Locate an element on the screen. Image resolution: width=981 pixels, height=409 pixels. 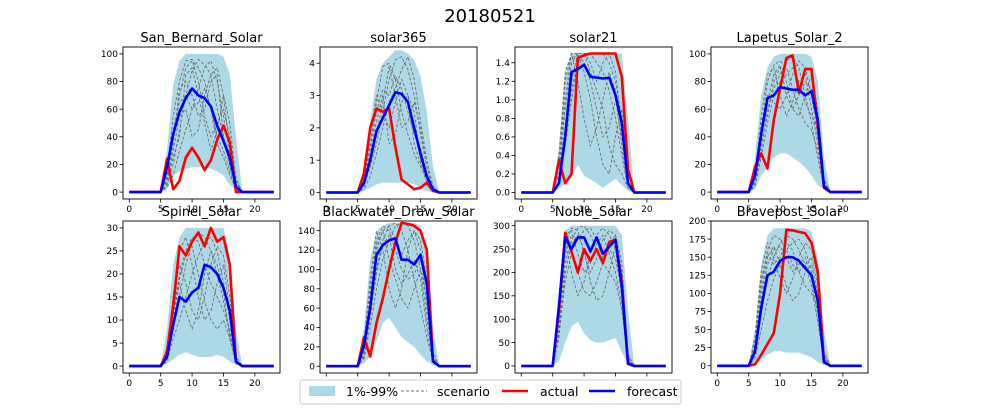
subplot-3: 0 5 10 15 20 0.0 0.2 0.4 0.6 0.8 1.0 1.2 1.4 solar21 is located at coordinates (584, 123).